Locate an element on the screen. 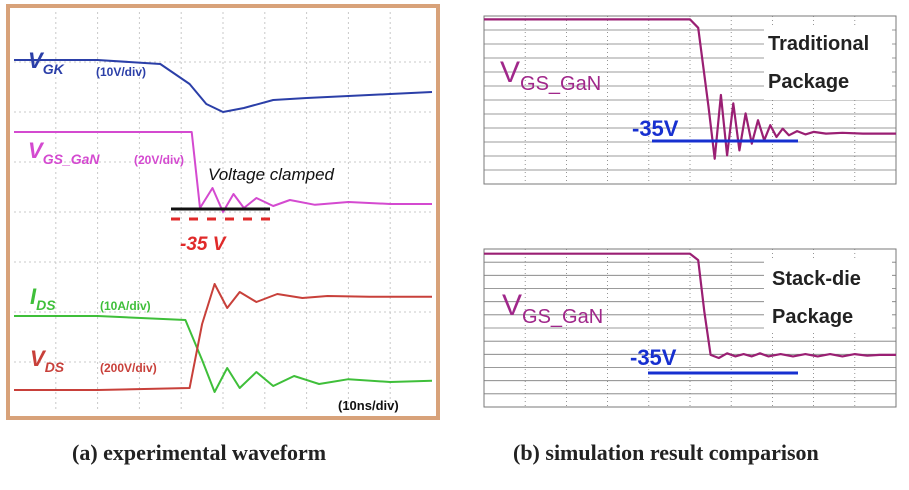 This screenshot has width=909, height=490. sim-label-box-traditional is located at coordinates (828, 64).